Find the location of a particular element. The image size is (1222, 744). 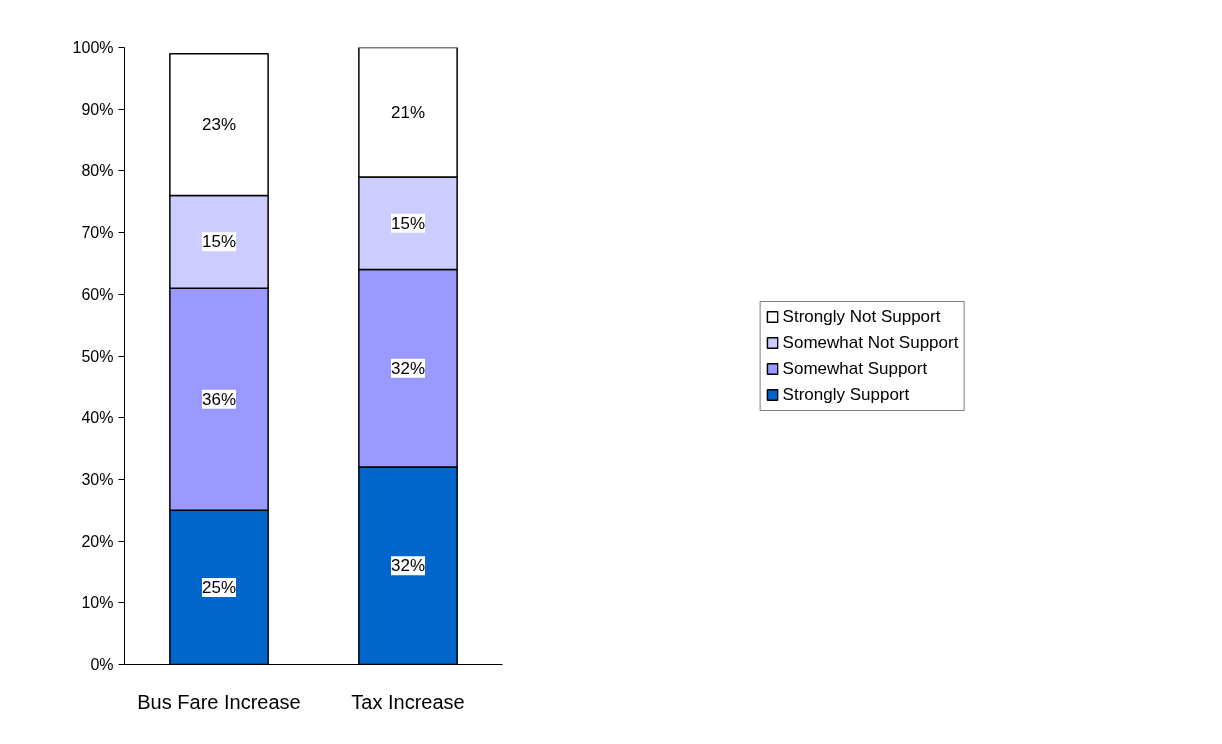

data-label: 21% is located at coordinates (408, 112).